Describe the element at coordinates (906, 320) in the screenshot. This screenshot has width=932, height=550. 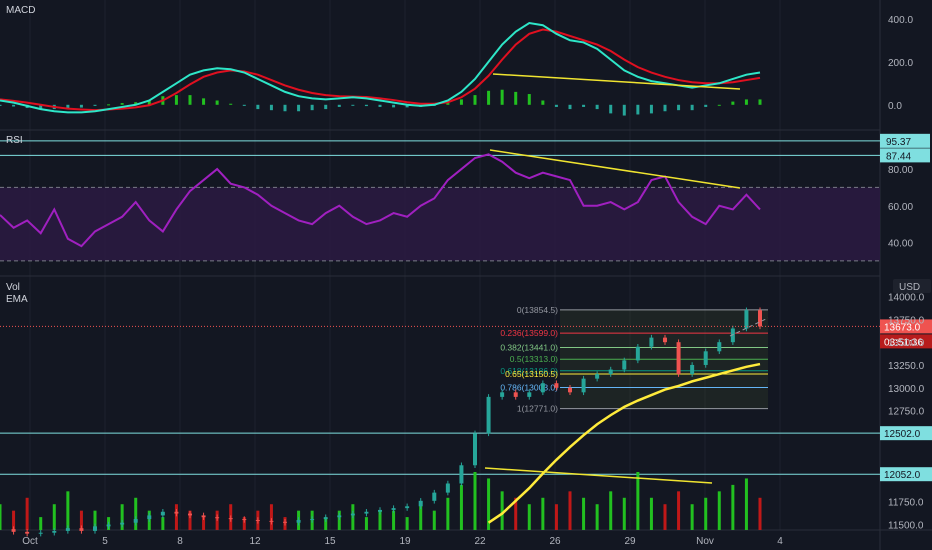
I see `price-tick-label: 13750.0` at that location.